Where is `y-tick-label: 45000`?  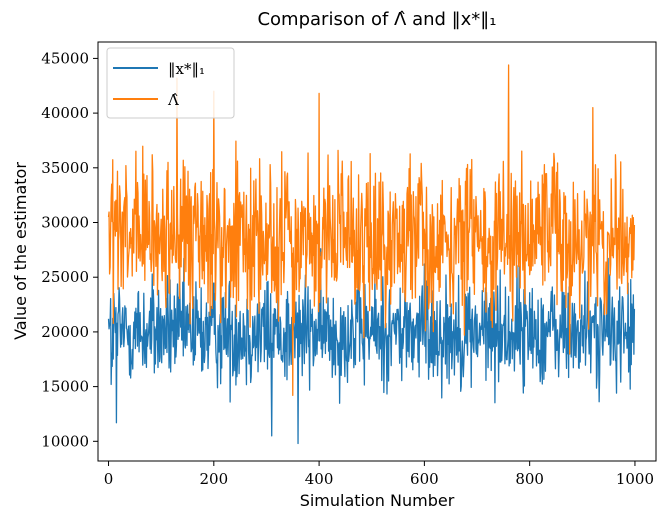 y-tick-label: 45000 is located at coordinates (65, 58).